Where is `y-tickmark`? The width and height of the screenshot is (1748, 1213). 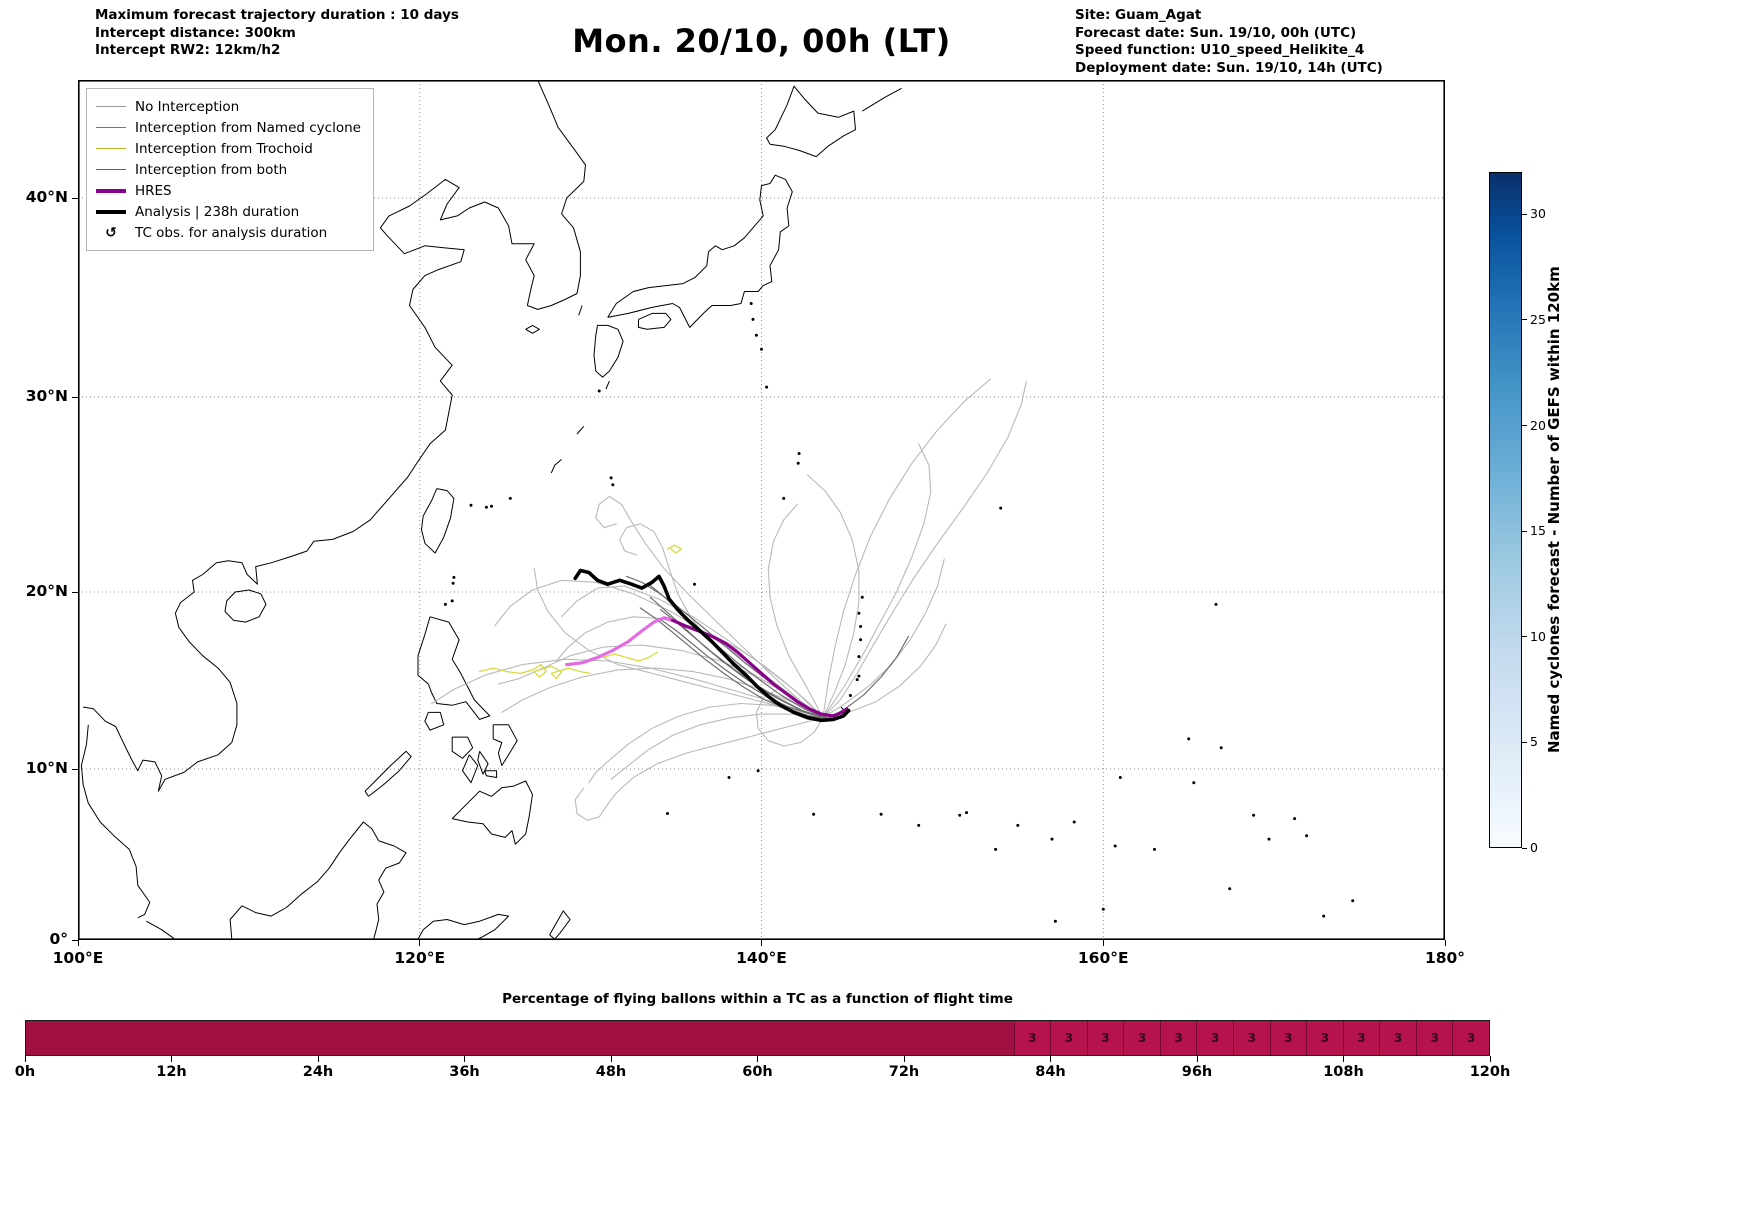 y-tickmark is located at coordinates (75, 592).